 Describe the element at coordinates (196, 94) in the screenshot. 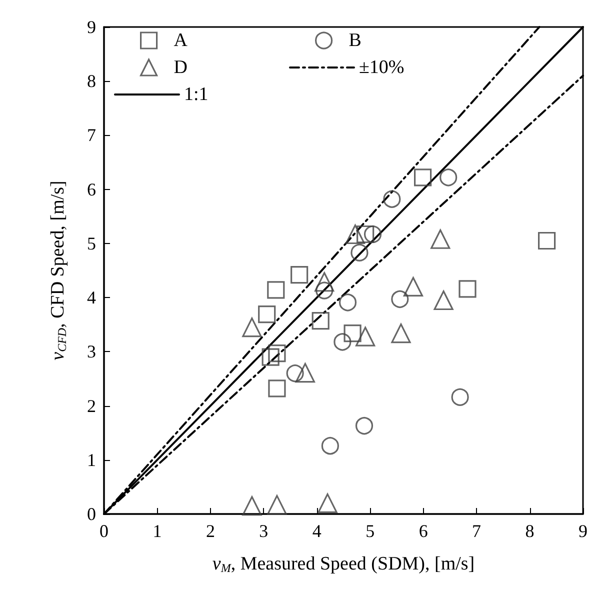

I see `legend-label: 1:1` at that location.